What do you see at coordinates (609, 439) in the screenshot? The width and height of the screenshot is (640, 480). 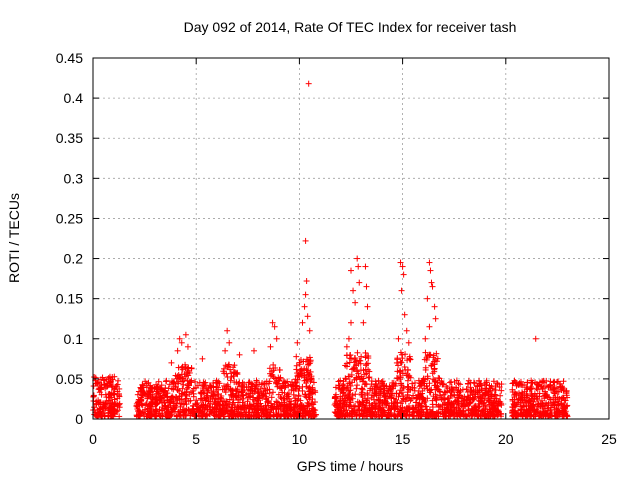 I see `x-tick-label: 25` at bounding box center [609, 439].